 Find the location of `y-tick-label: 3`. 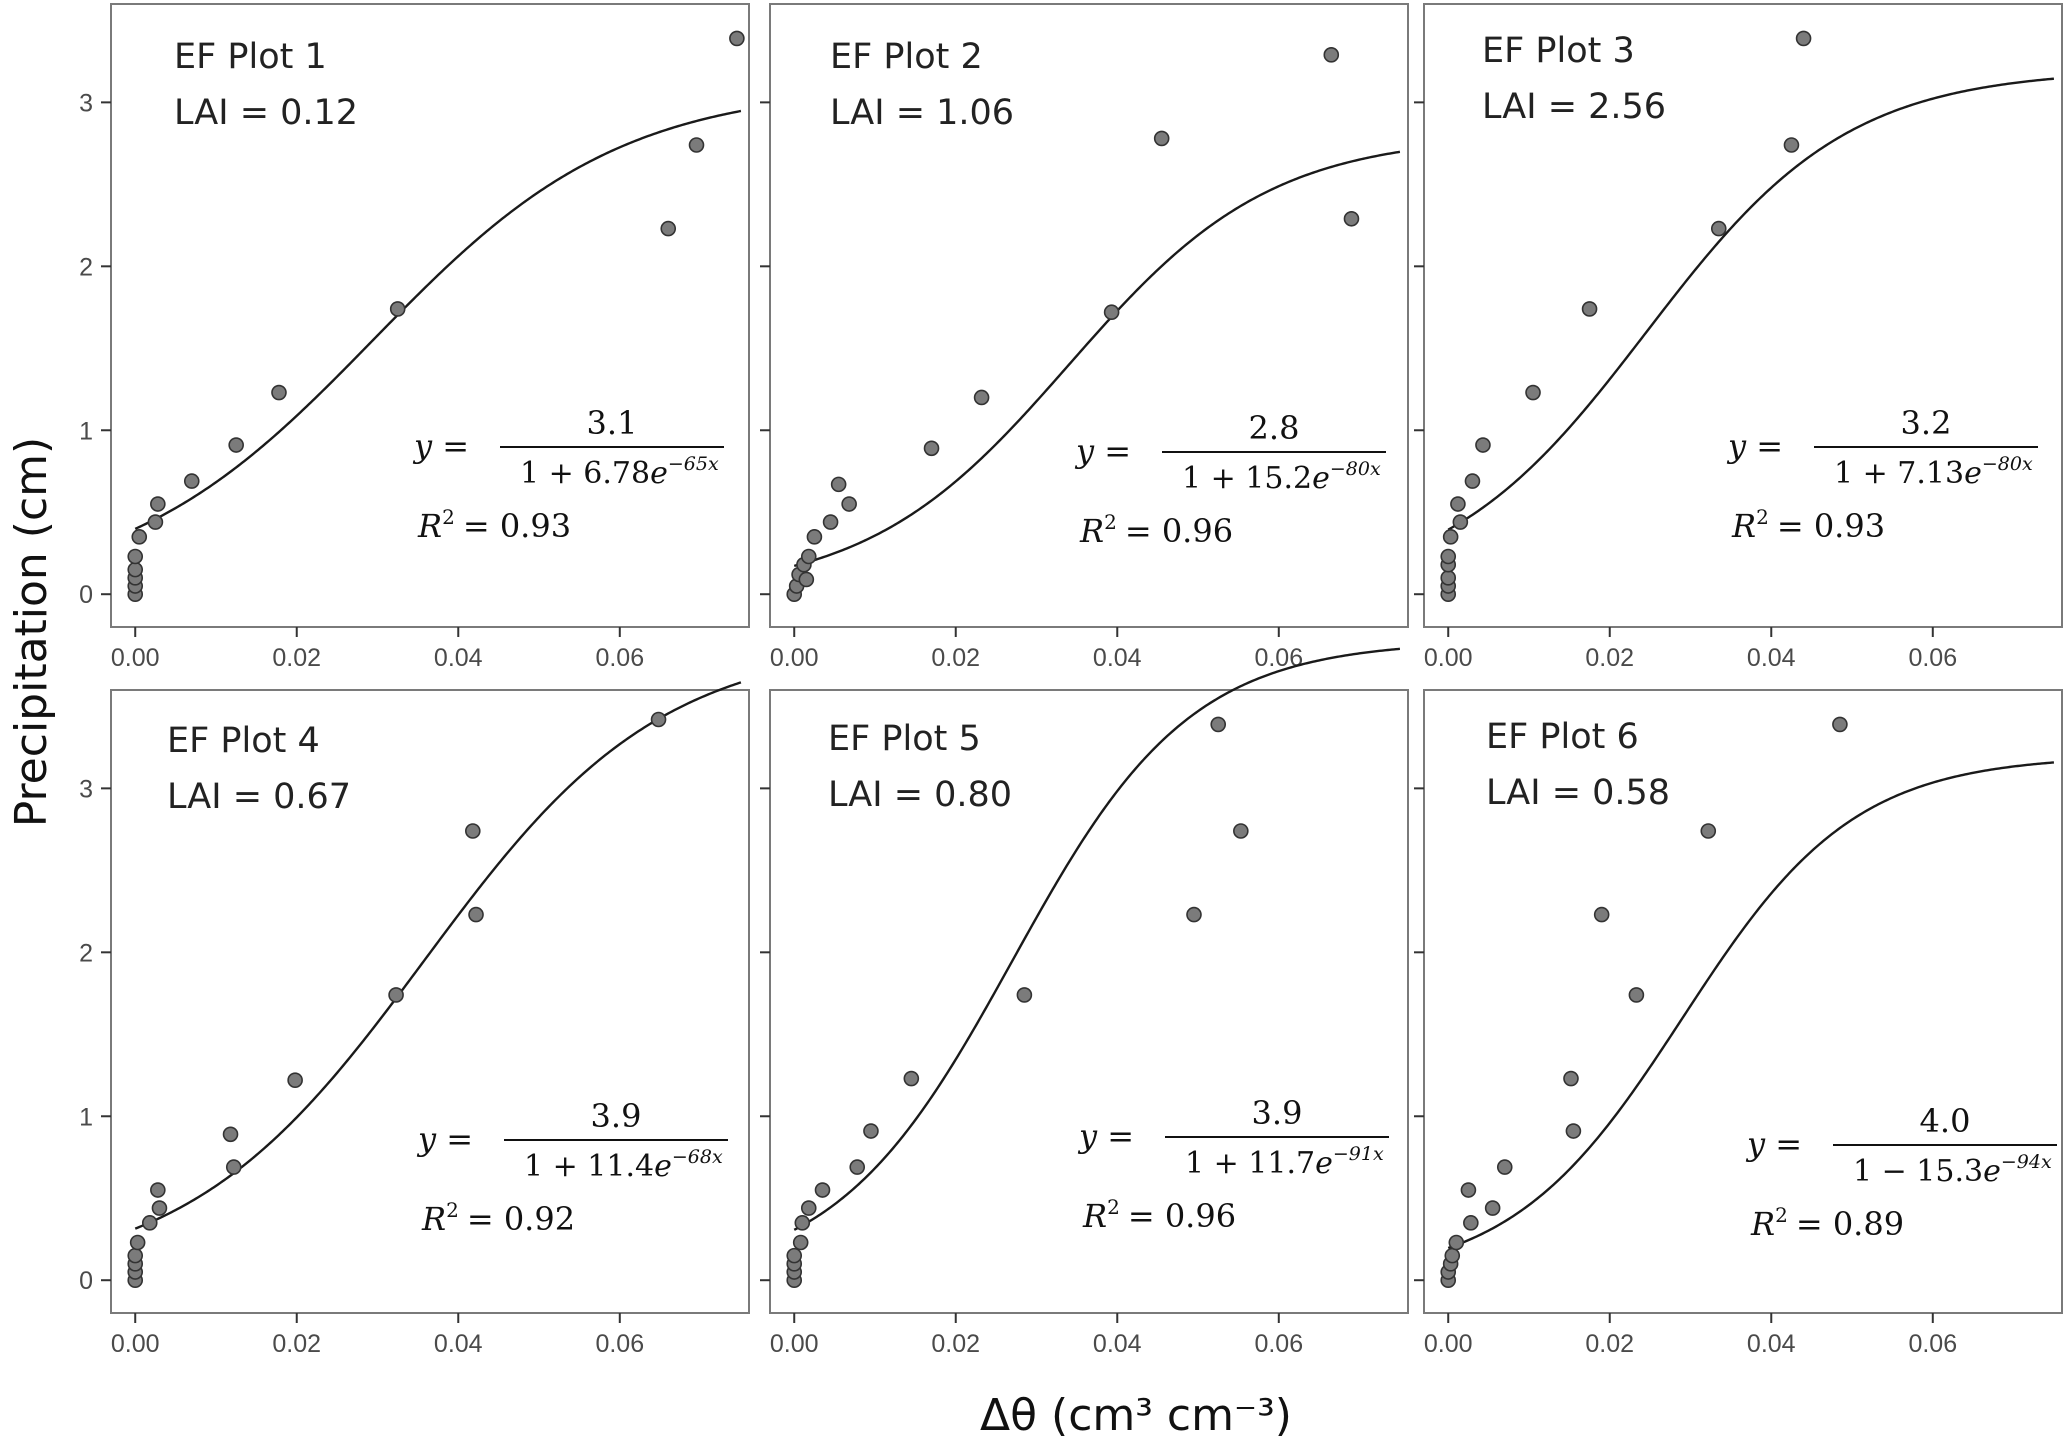

y-tick-label: 3 is located at coordinates (86, 789).